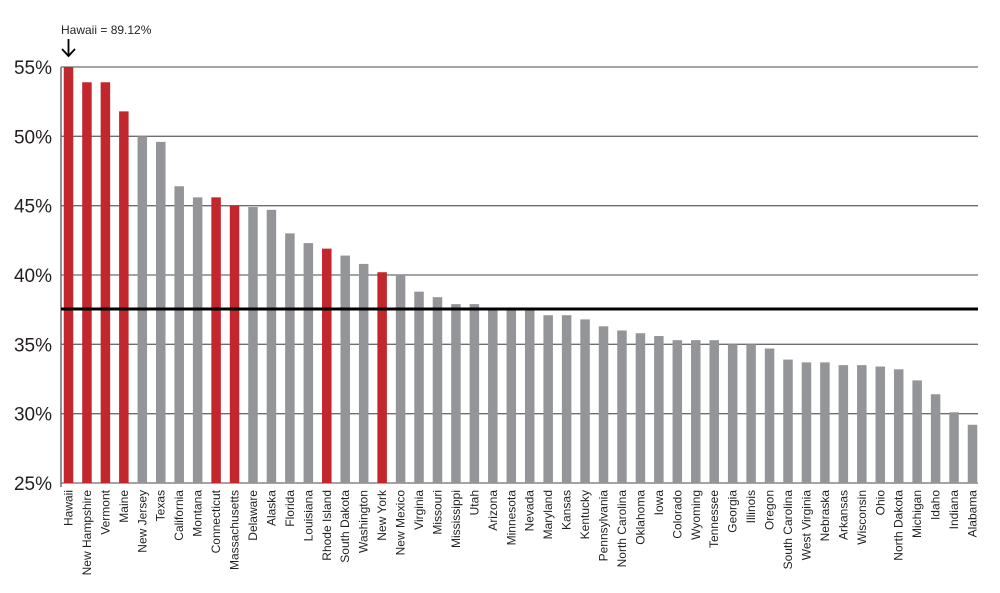 This screenshot has width=1000, height=593. What do you see at coordinates (751, 506) in the screenshot?
I see `x-tick-label: Illinois` at bounding box center [751, 506].